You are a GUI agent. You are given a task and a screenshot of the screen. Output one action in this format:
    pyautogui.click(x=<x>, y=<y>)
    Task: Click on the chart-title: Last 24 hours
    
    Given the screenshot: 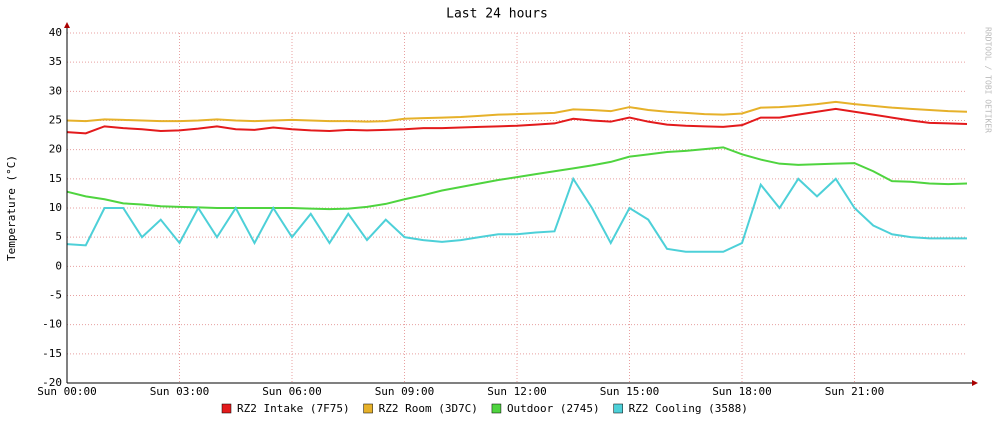 What is the action you would take?
    pyautogui.click(x=497, y=14)
    